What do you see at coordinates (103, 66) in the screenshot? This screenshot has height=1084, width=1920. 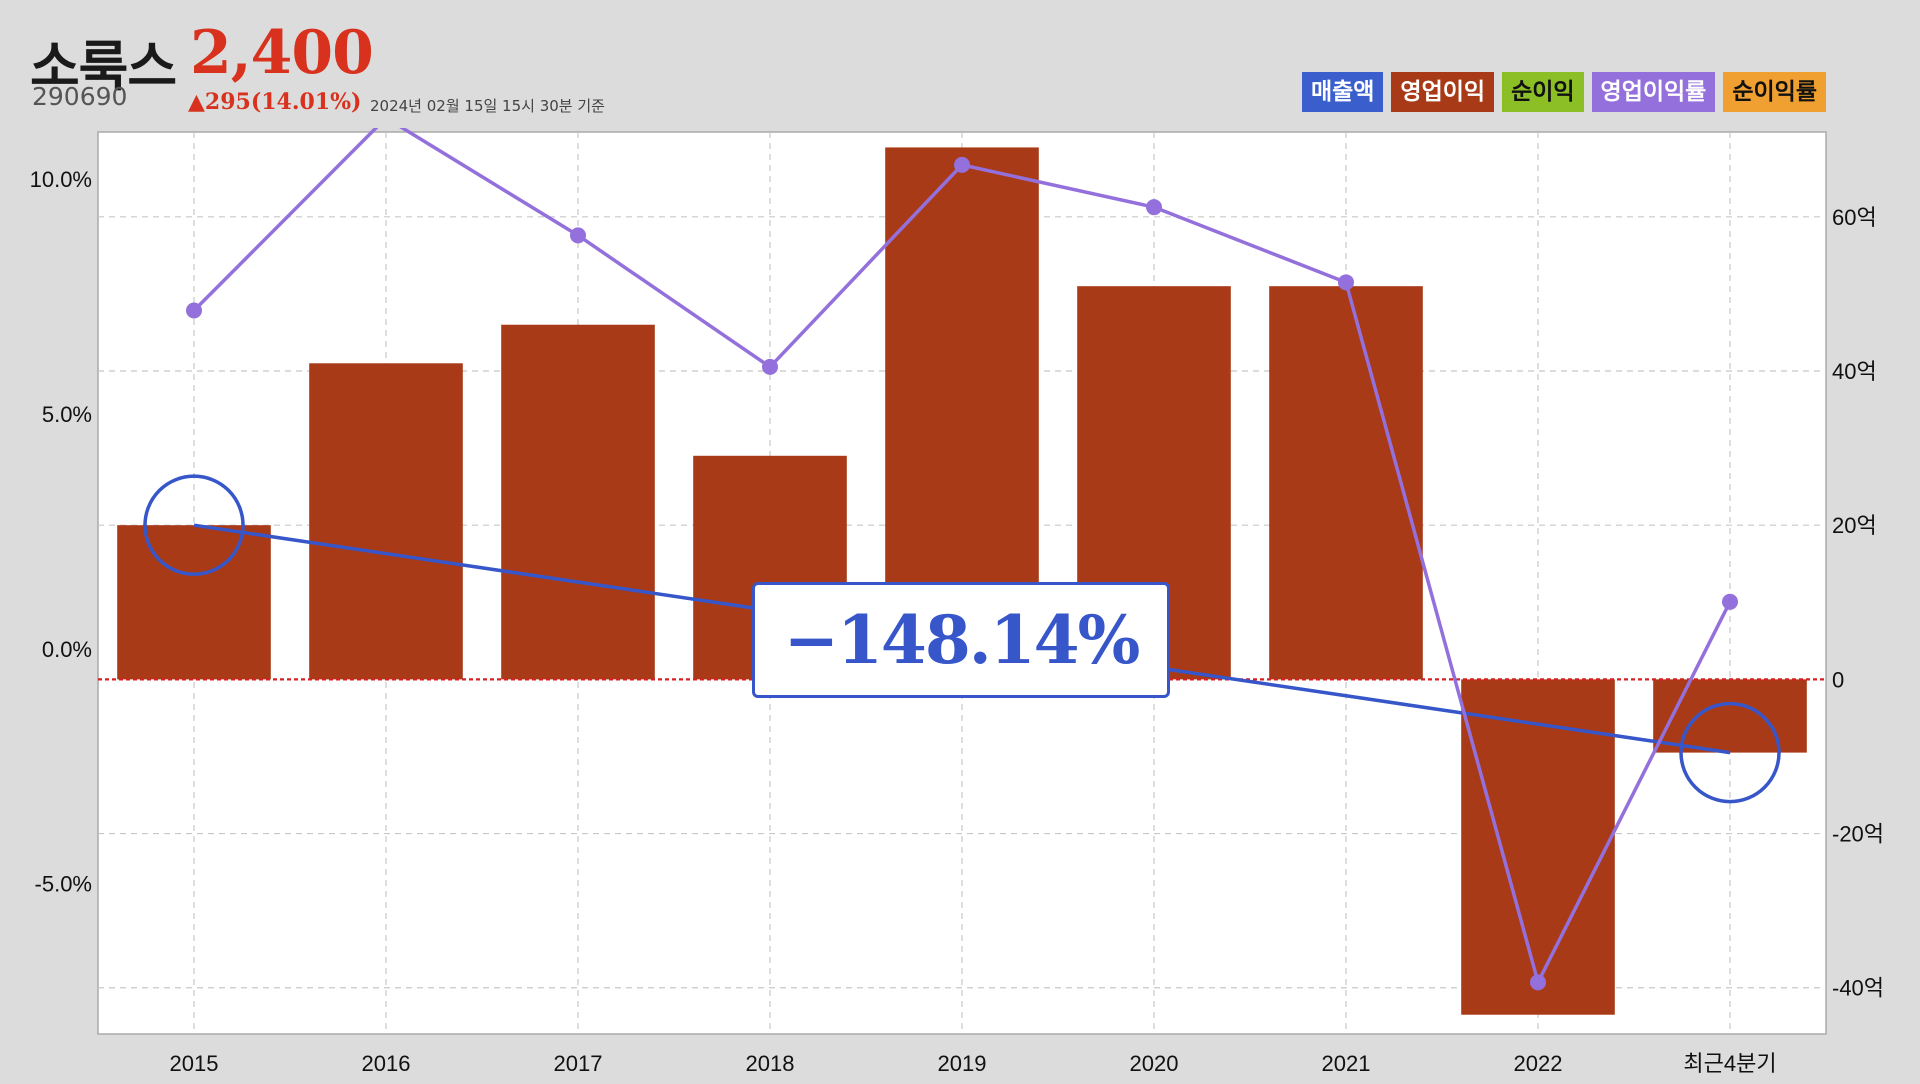 I see `stock-name: 소룩스` at bounding box center [103, 66].